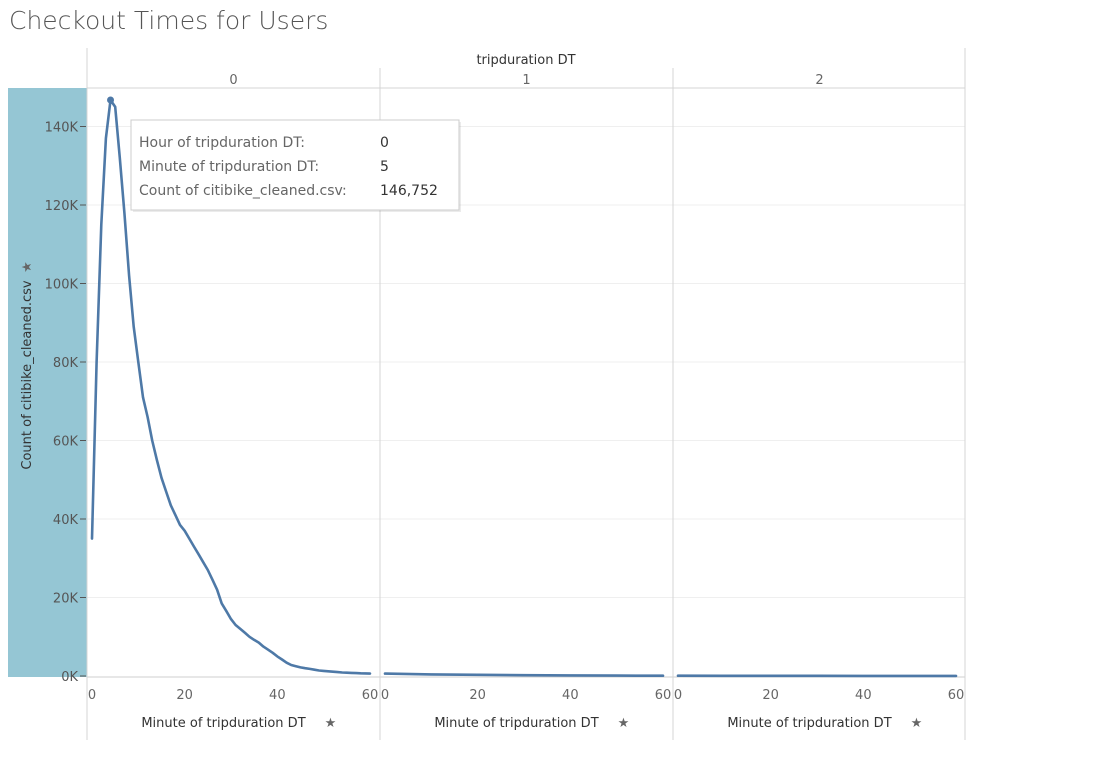  I want to click on tooltip-label: Hour of tripduration DT:, so click(222, 143).